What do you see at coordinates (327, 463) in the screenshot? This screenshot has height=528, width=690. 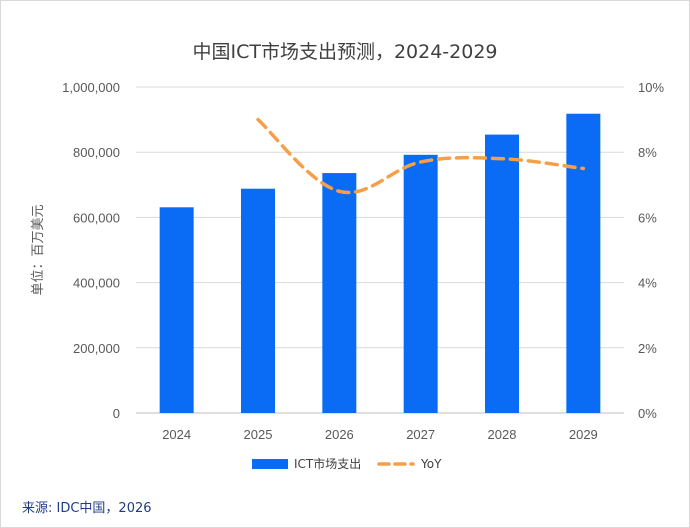 I see `legend-label-bar: ICT市场支出` at bounding box center [327, 463].